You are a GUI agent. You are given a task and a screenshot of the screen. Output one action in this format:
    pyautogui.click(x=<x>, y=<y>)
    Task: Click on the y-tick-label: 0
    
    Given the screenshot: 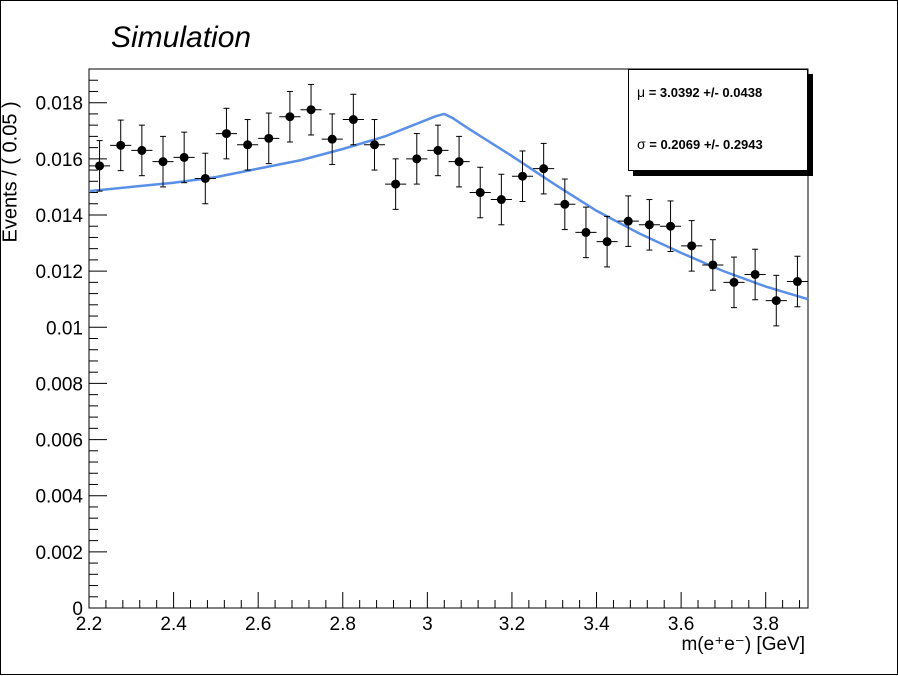 What is the action you would take?
    pyautogui.click(x=77, y=609)
    